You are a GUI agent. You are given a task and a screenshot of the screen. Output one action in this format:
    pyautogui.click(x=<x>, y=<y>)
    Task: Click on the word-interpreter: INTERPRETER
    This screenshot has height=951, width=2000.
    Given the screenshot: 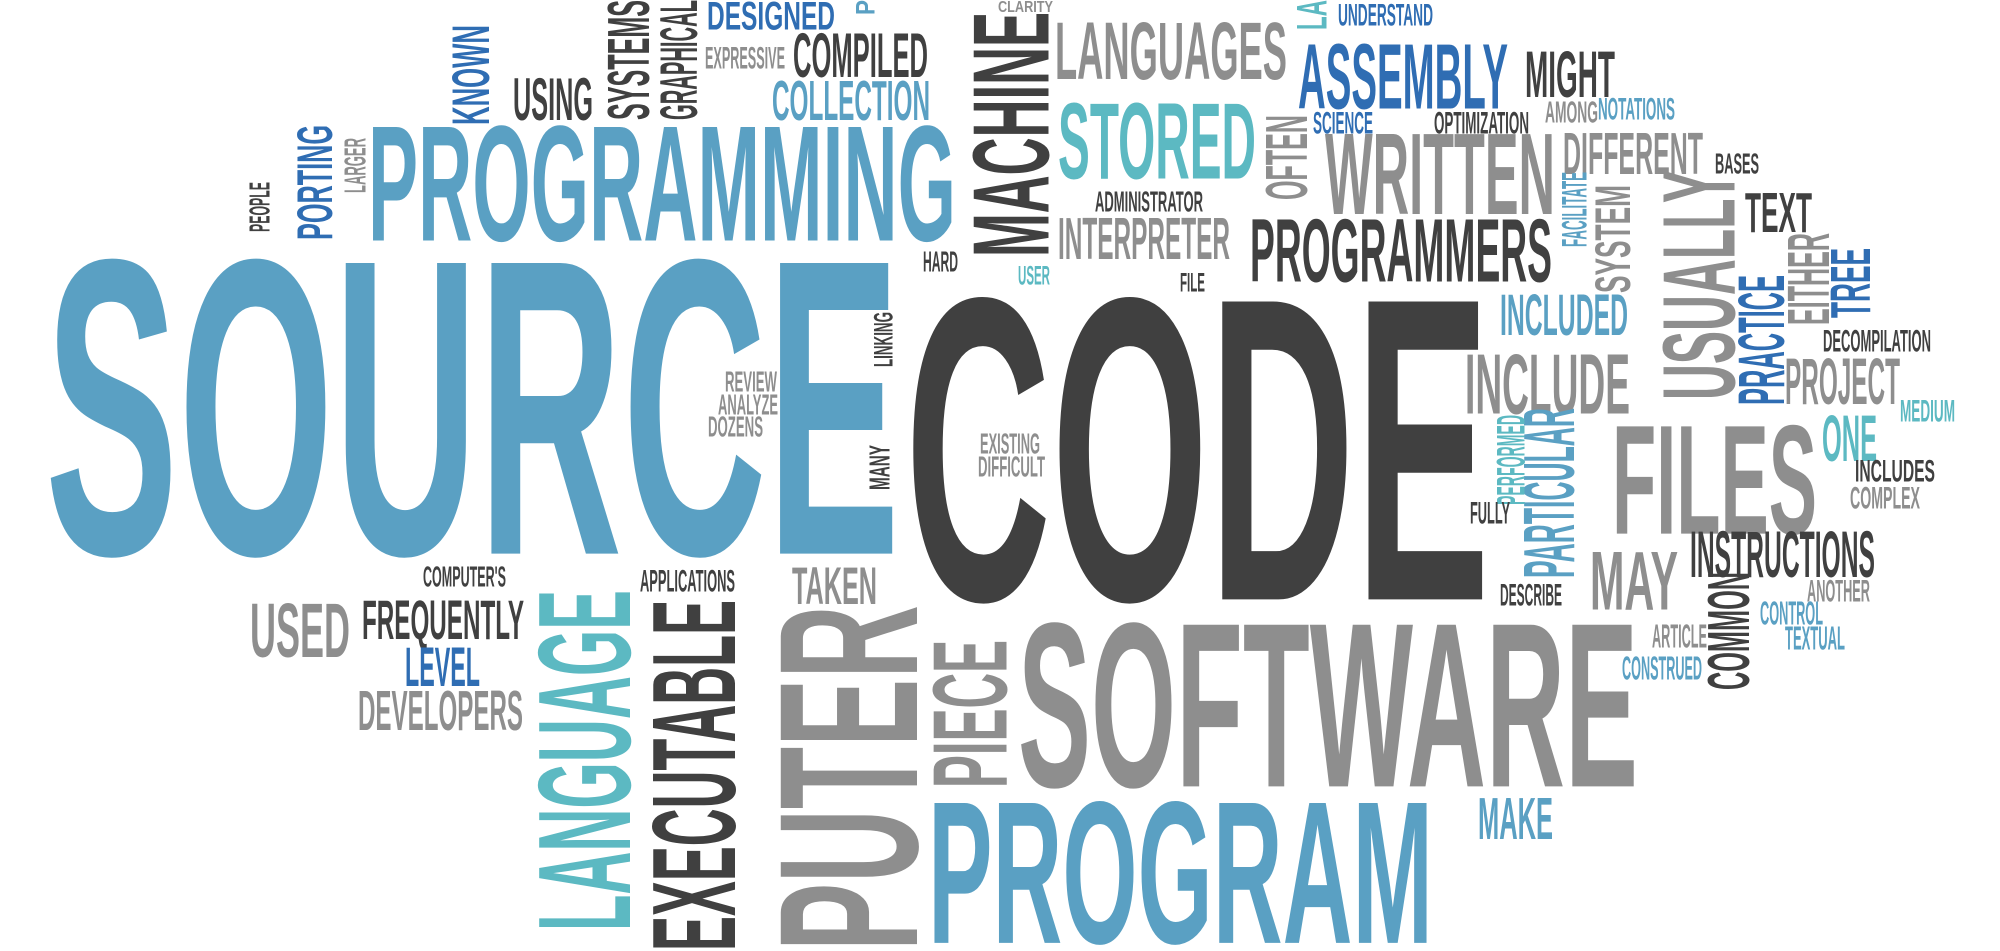 What is the action you would take?
    pyautogui.click(x=1144, y=238)
    